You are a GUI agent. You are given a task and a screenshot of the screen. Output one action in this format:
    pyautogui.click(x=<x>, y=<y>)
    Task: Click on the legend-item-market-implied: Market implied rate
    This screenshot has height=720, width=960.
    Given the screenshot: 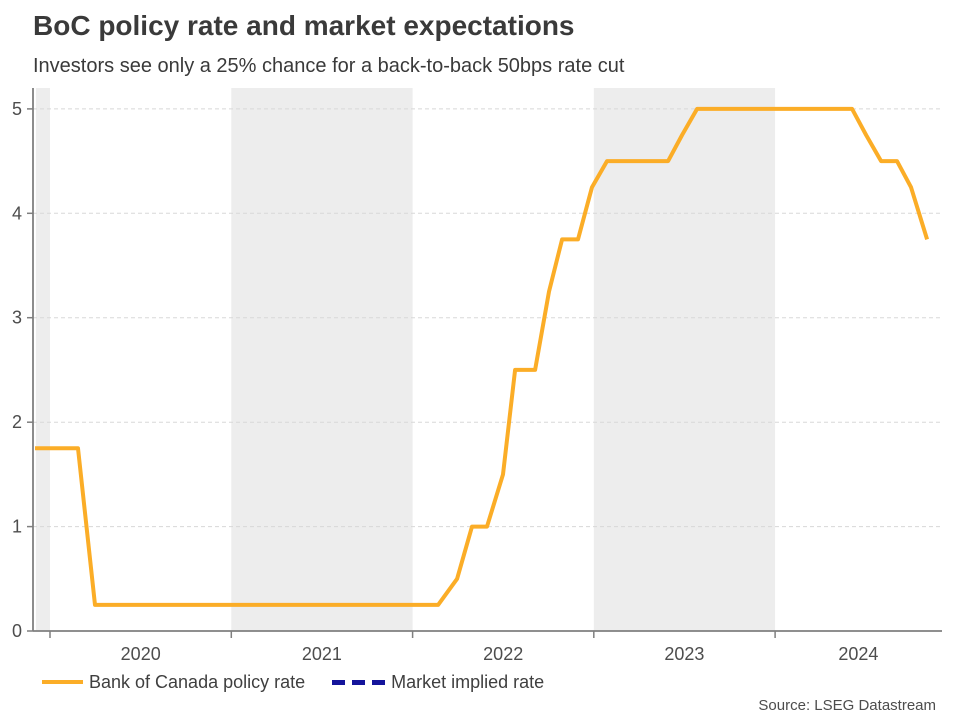 What is the action you would take?
    pyautogui.click(x=438, y=682)
    